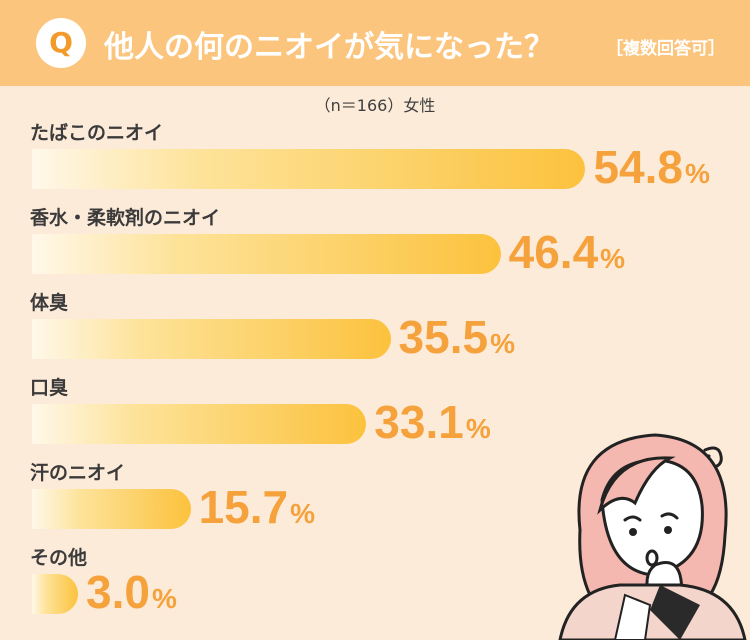  Describe the element at coordinates (456, 337) in the screenshot. I see `value-label: 35.5%` at that location.